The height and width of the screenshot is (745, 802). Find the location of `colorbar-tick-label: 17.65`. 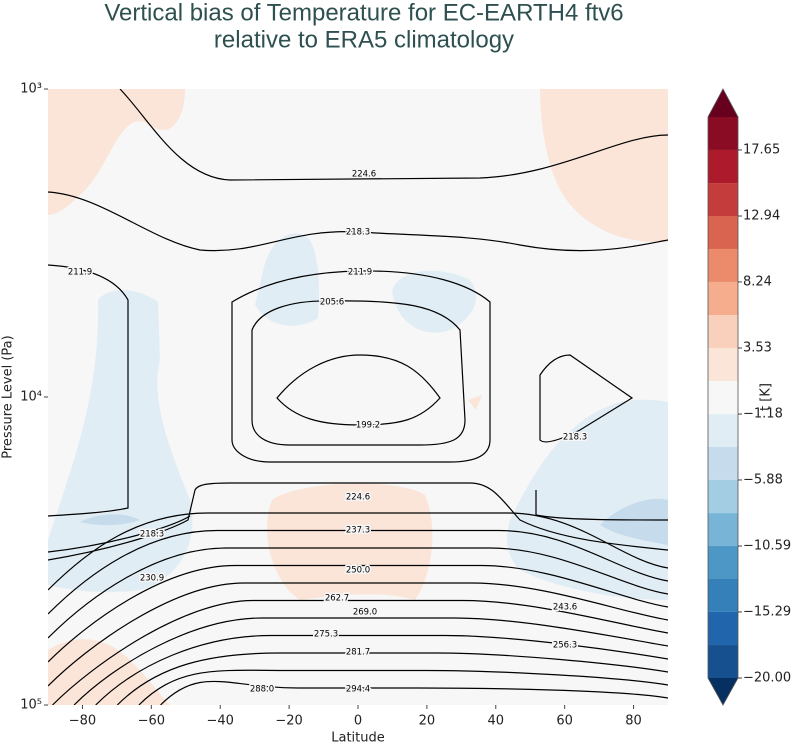

colorbar-tick-label: 17.65 is located at coordinates (761, 149).